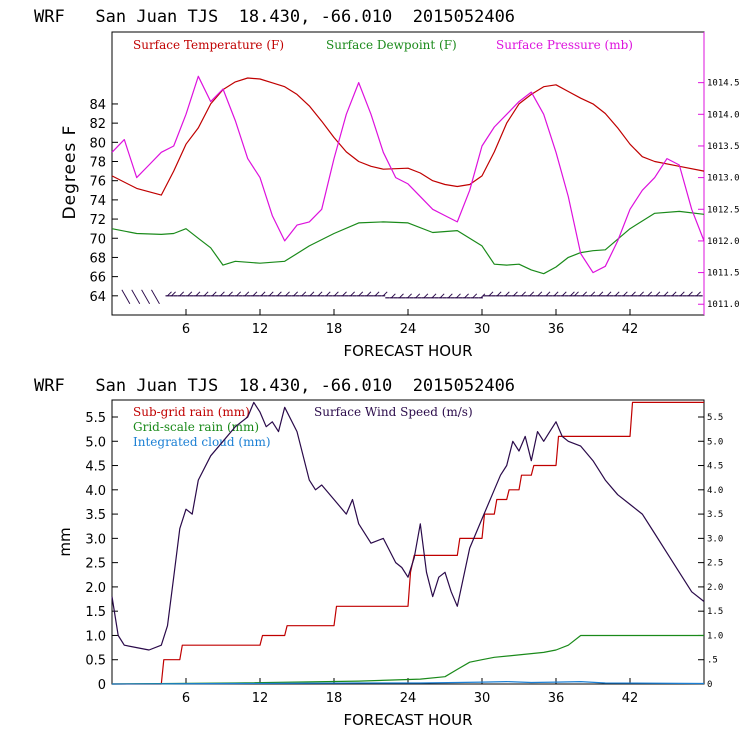 Image resolution: width=740 pixels, height=740 pixels. What do you see at coordinates (334, 329) in the screenshot?
I see `x-tick-label: 18` at bounding box center [334, 329].